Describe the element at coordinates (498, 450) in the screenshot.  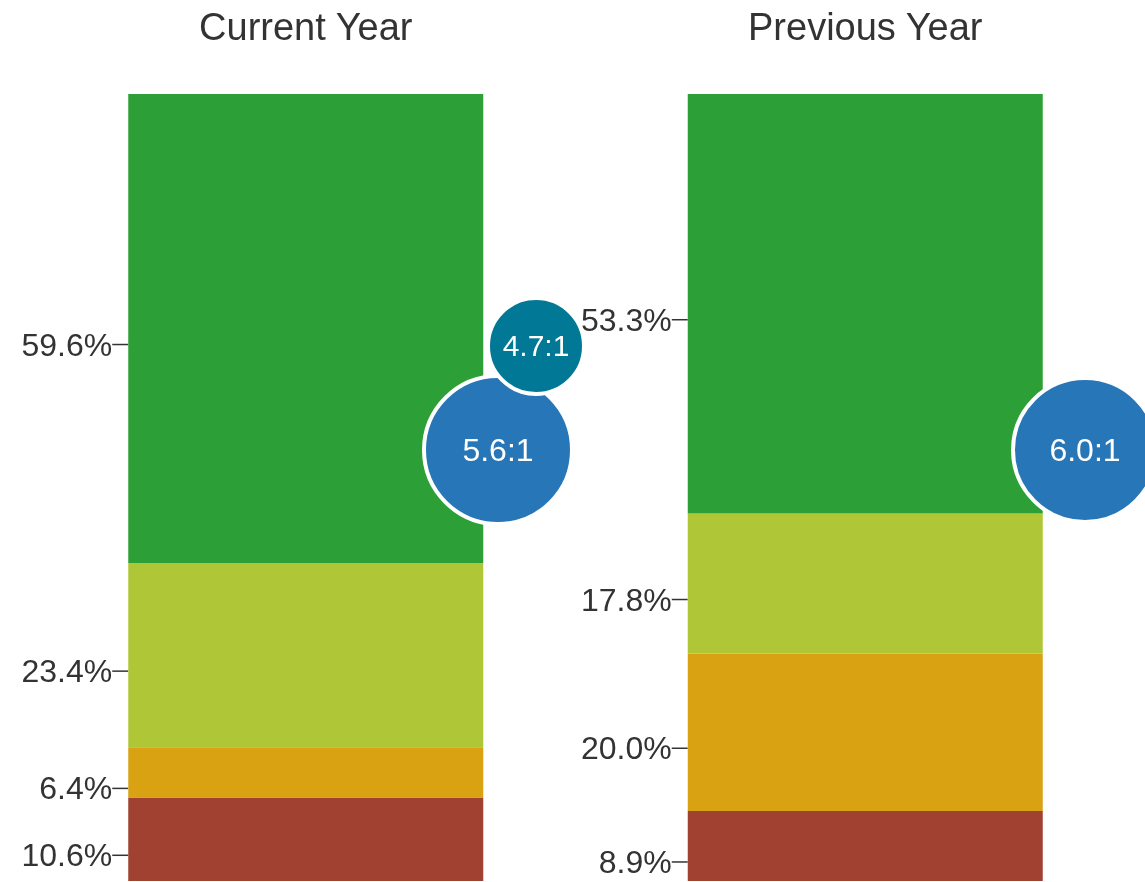
I see `annotation: 5.6:1` at that location.